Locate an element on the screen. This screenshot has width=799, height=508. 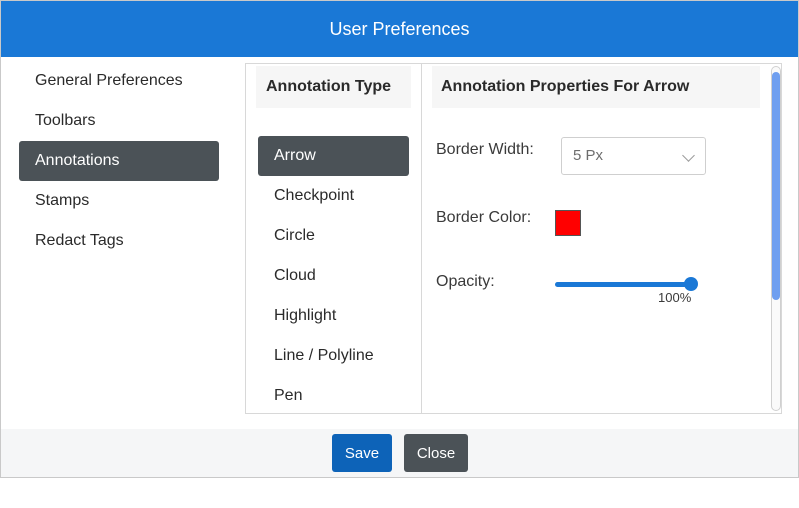
type-item-label: Arrow is located at coordinates (295, 155).